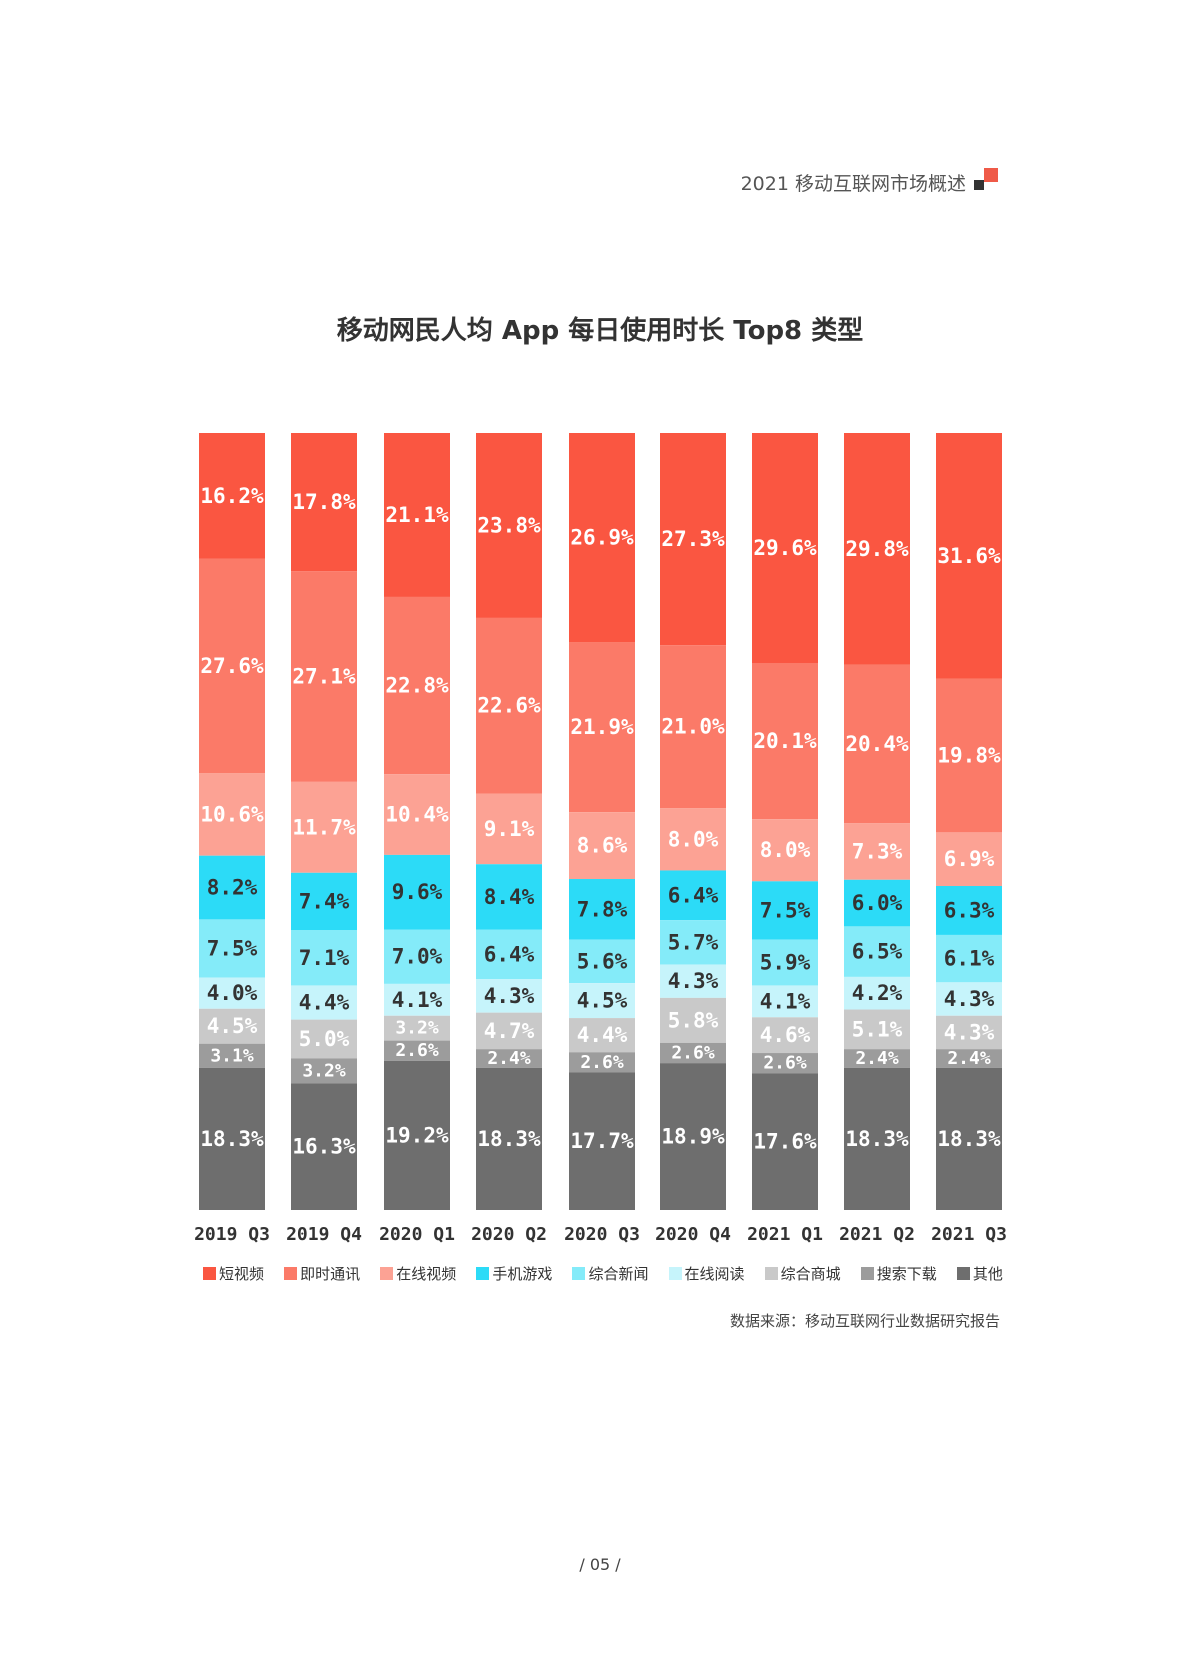 The image size is (1200, 1673). I want to click on bar-value-label: 8.0%, so click(785, 850).